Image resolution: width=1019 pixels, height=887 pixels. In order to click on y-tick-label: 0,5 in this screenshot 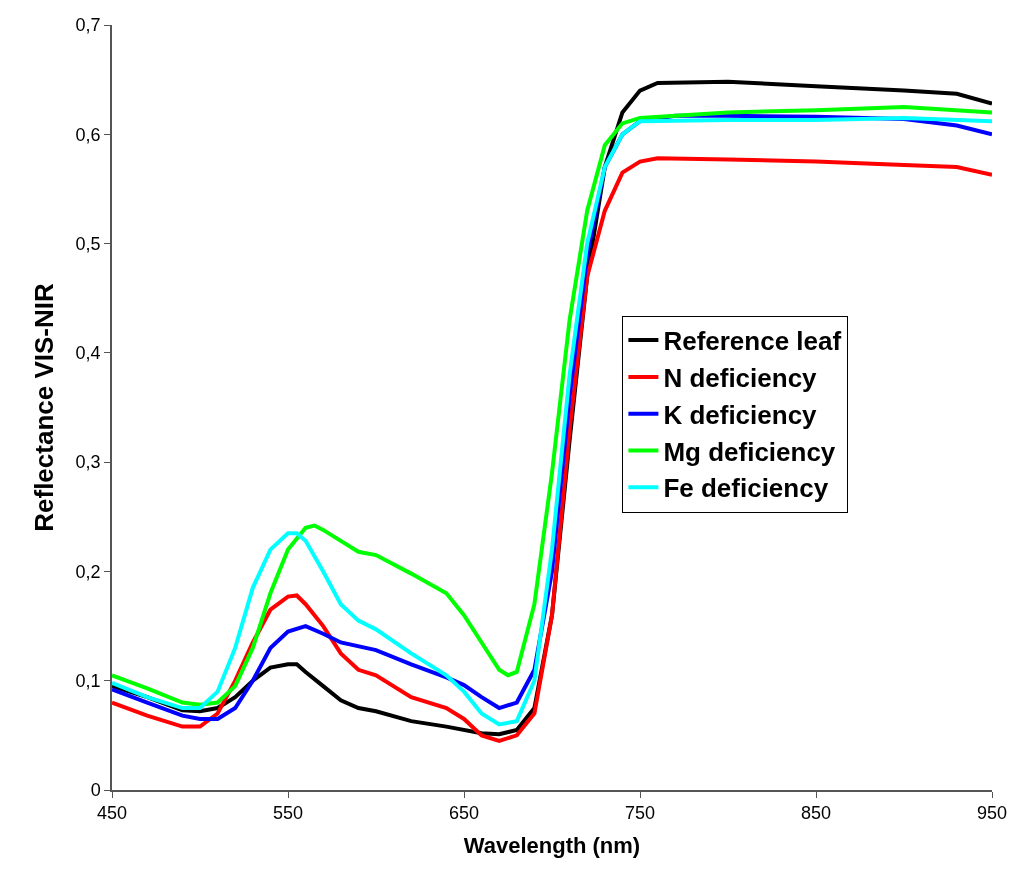, I will do `click(88, 243)`.